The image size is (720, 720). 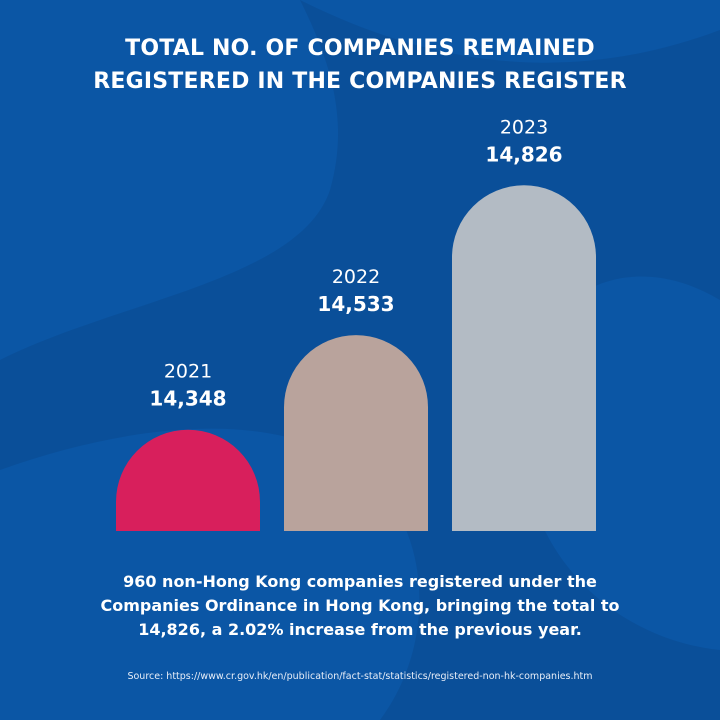 I want to click on bar-group-2023: 2023 14,826, so click(x=524, y=323).